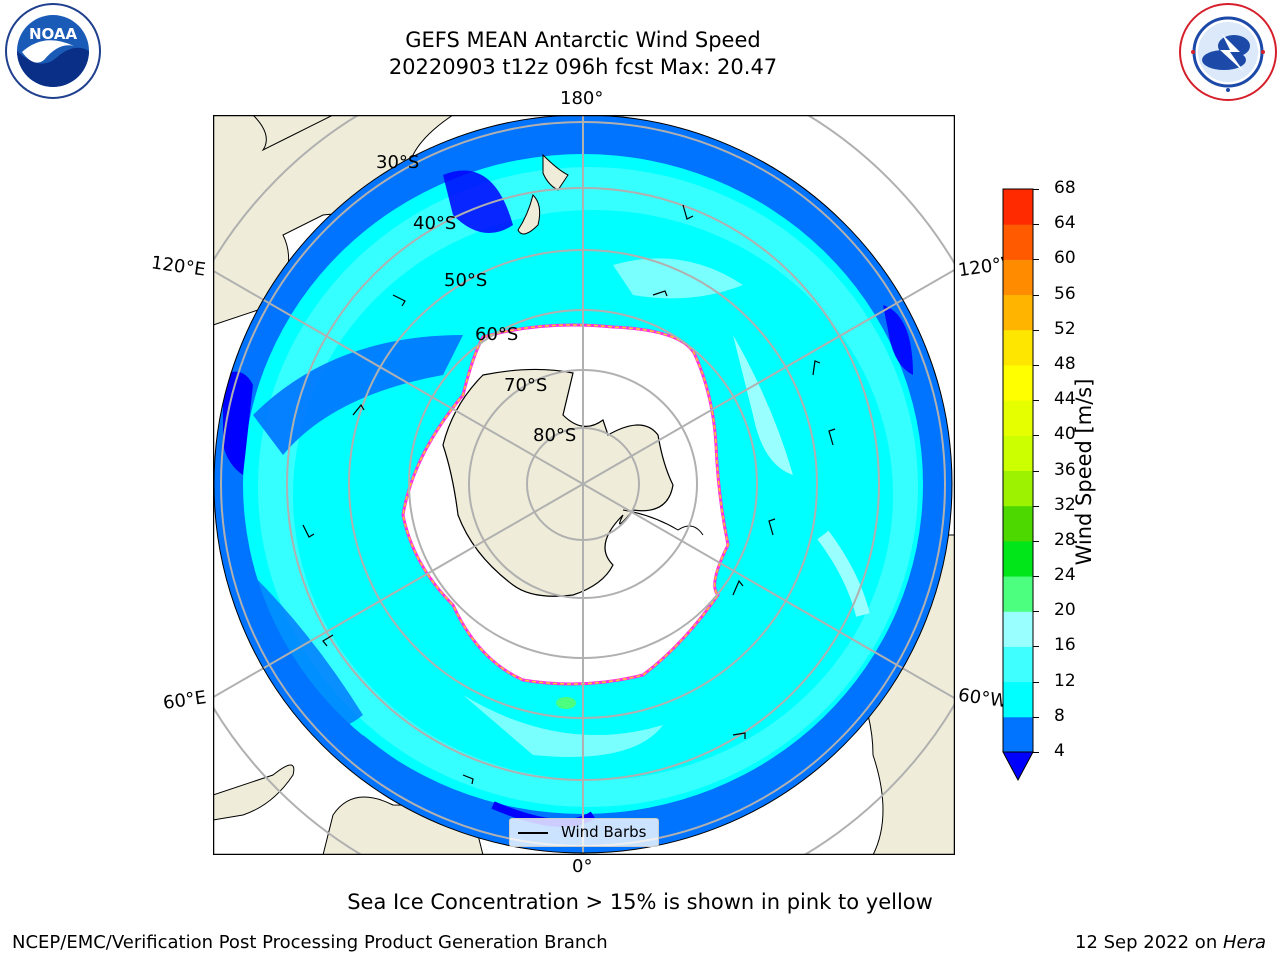 The image size is (1280, 960). Describe the element at coordinates (1065, 610) in the screenshot. I see `colorbar-tick-label: 20` at that location.